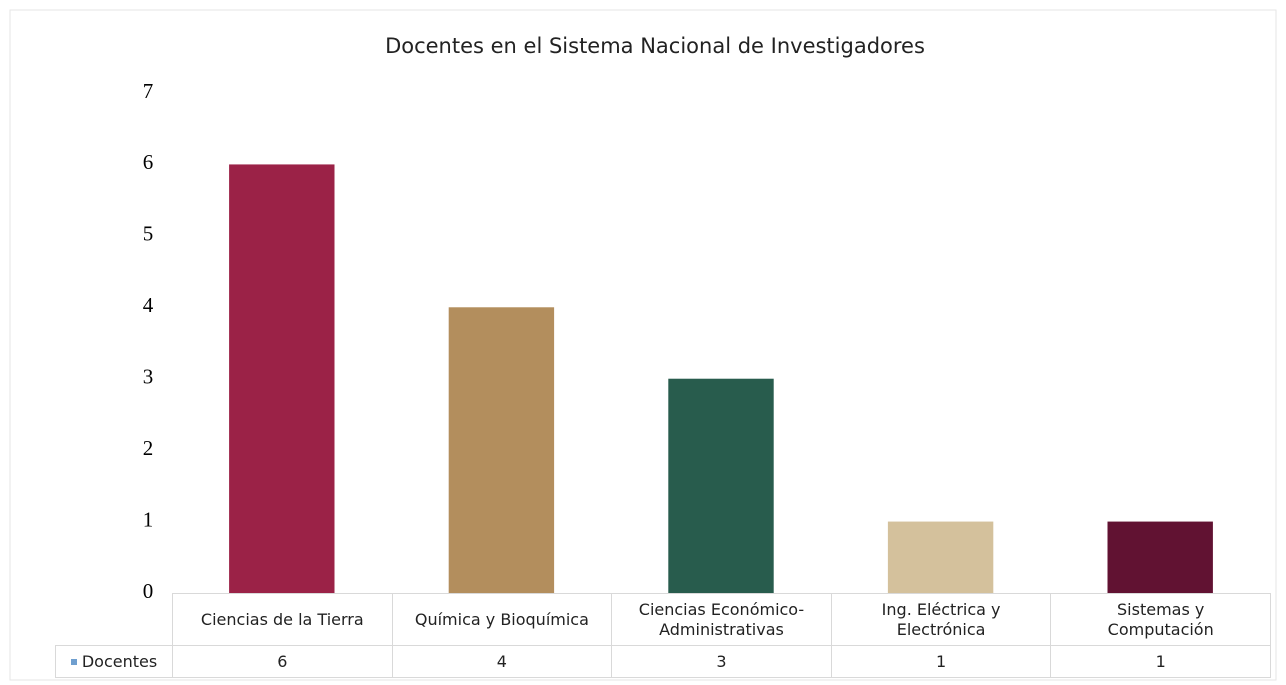 This screenshot has height=685, width=1286. I want to click on table-value: 3, so click(721, 661).